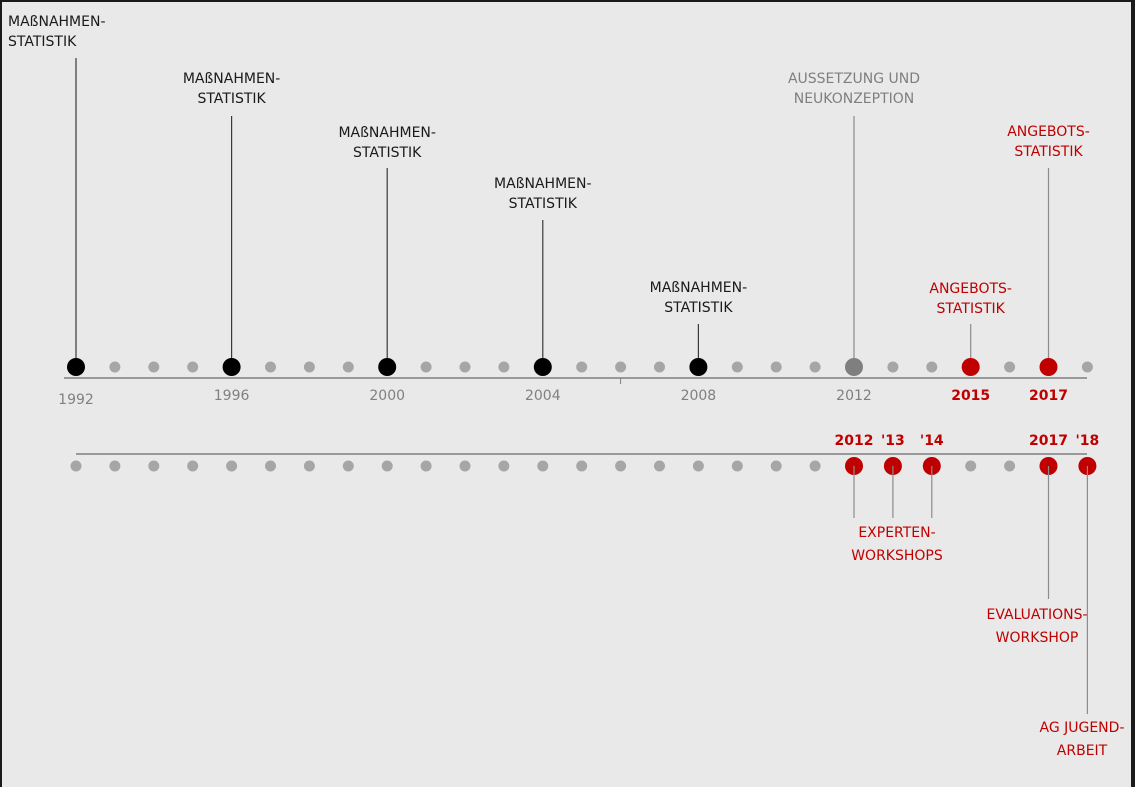 The width and height of the screenshot is (1135, 789). What do you see at coordinates (854, 396) in the screenshot?
I see `top-year-label: 2012` at bounding box center [854, 396].